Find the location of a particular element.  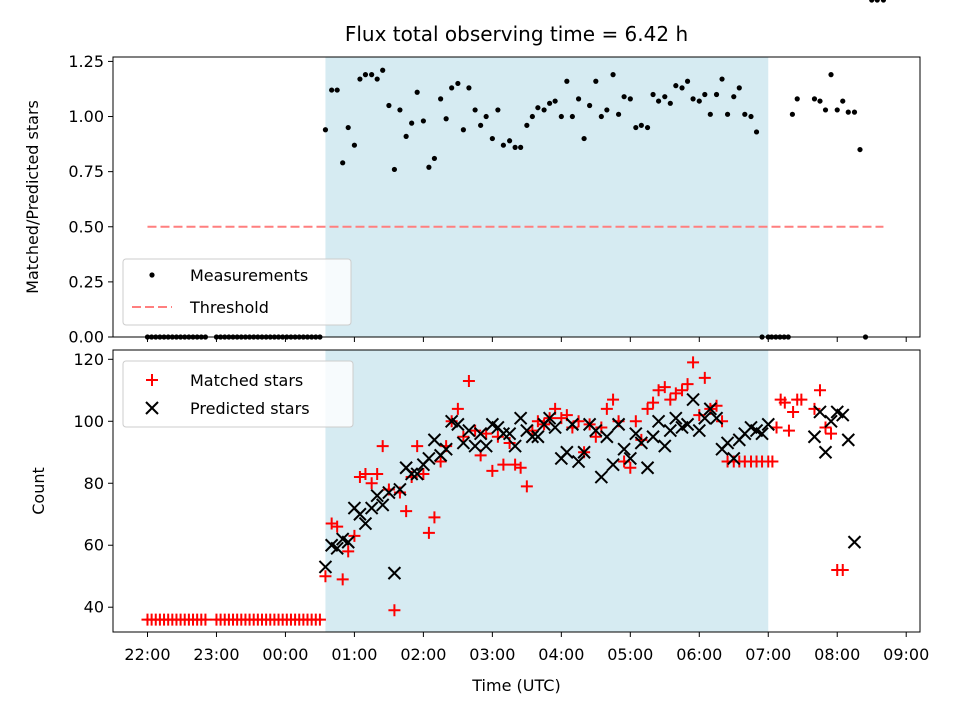

y-tick-label: 80 is located at coordinates (94, 483).